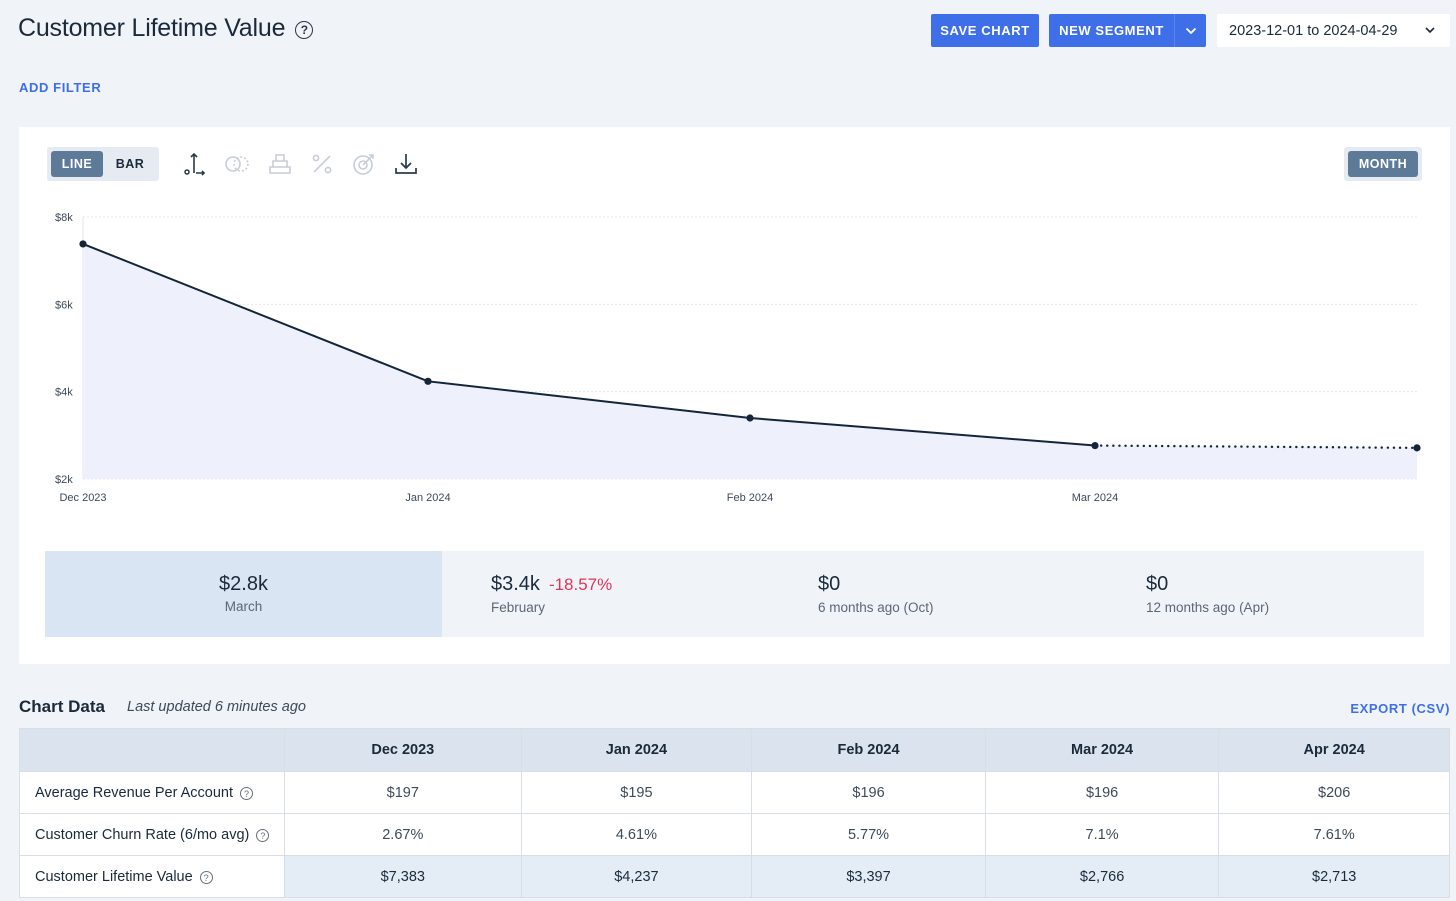 The image size is (1456, 901). Describe the element at coordinates (243, 606) in the screenshot. I see `summary-current-label: March` at that location.